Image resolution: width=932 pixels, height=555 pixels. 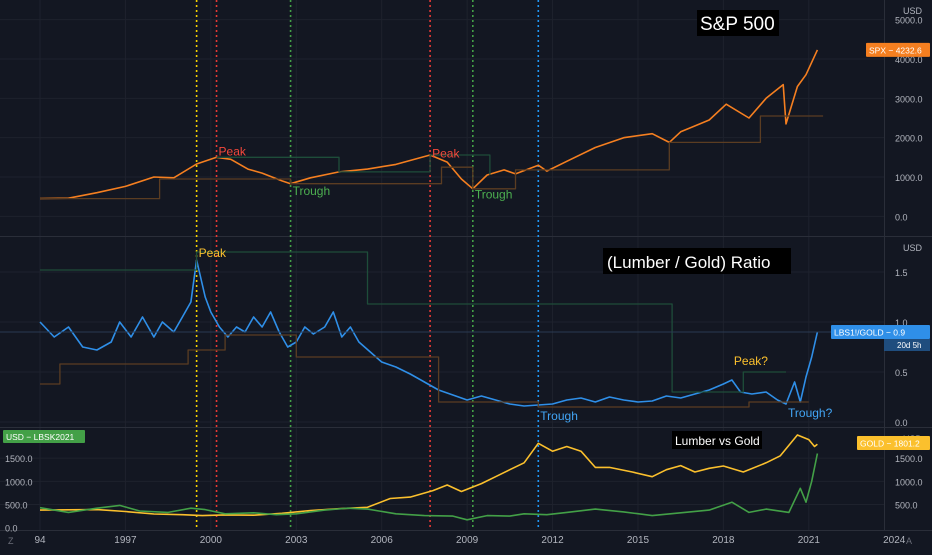 What do you see at coordinates (909, 21) in the screenshot?
I see `y-tick-label: 5000.0` at bounding box center [909, 21].